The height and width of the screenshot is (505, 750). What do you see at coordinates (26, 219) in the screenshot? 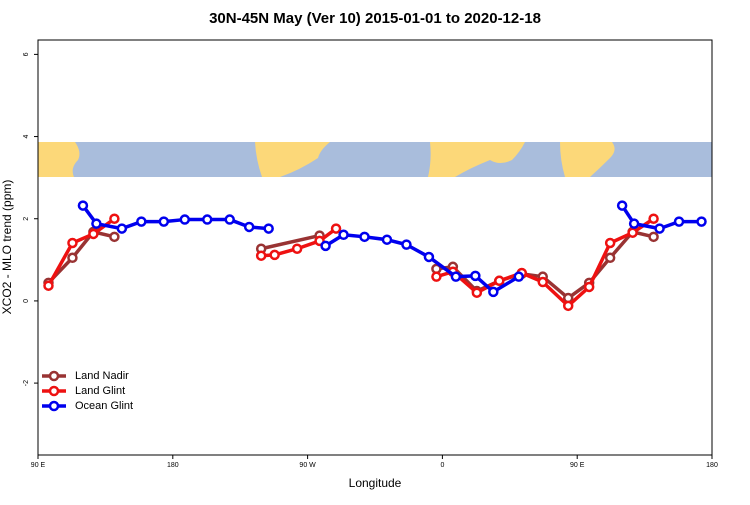
I see `y-tick-label: 2` at bounding box center [26, 219].